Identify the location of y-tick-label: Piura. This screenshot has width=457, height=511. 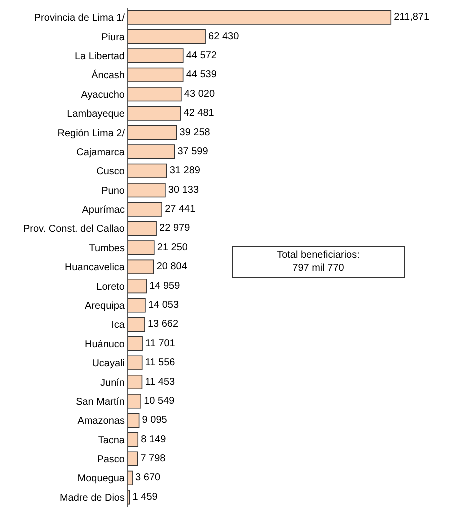
(114, 38).